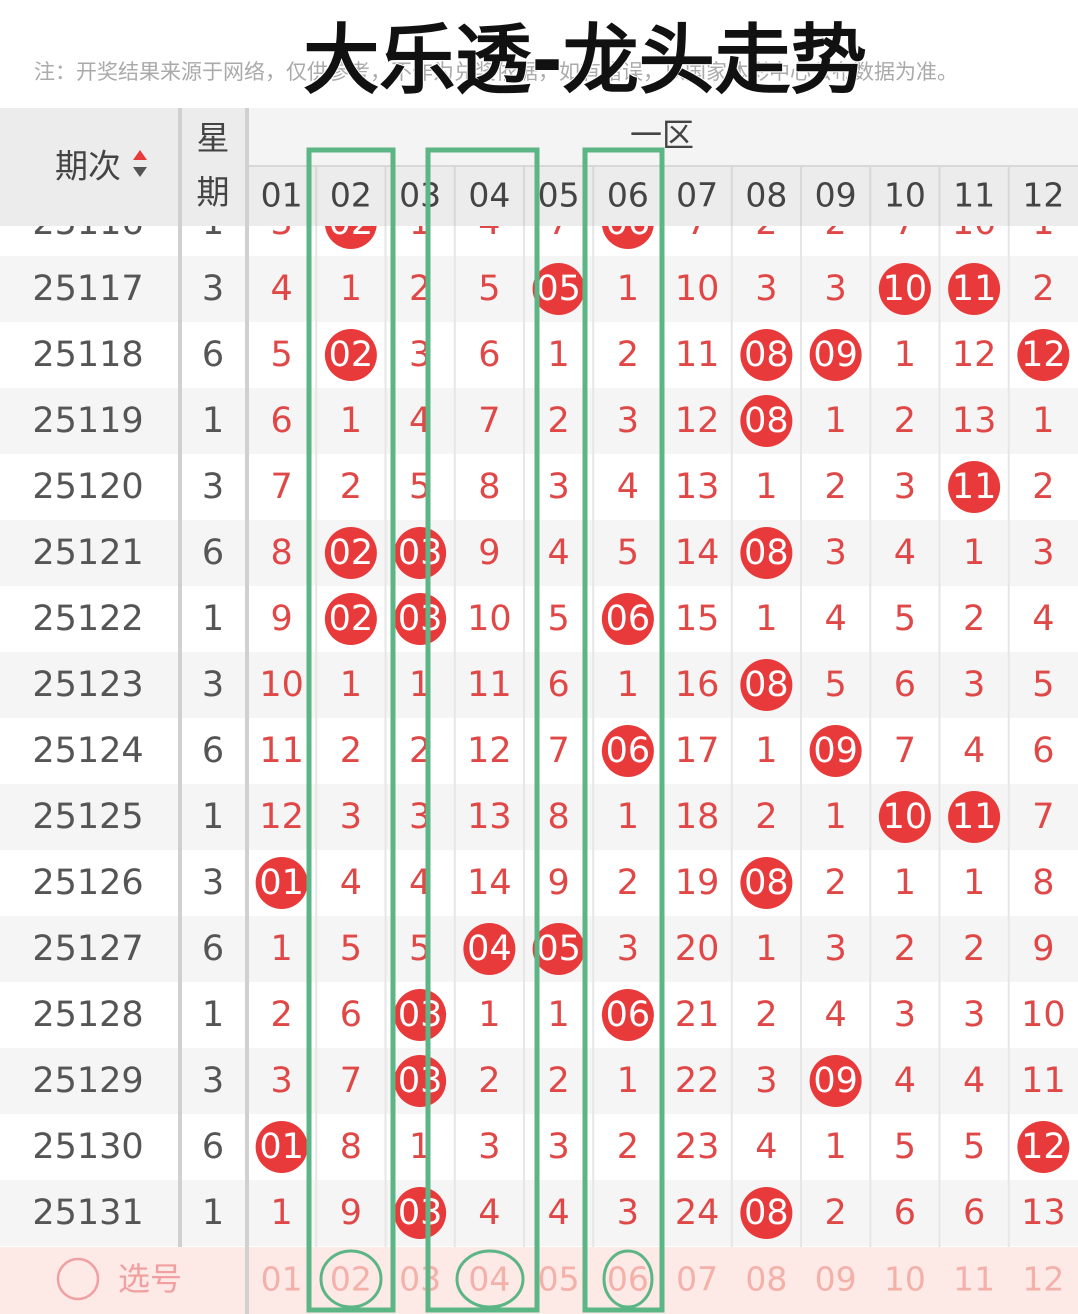 The height and width of the screenshot is (1314, 1078). What do you see at coordinates (281, 1147) in the screenshot?
I see `hit-number: 01` at bounding box center [281, 1147].